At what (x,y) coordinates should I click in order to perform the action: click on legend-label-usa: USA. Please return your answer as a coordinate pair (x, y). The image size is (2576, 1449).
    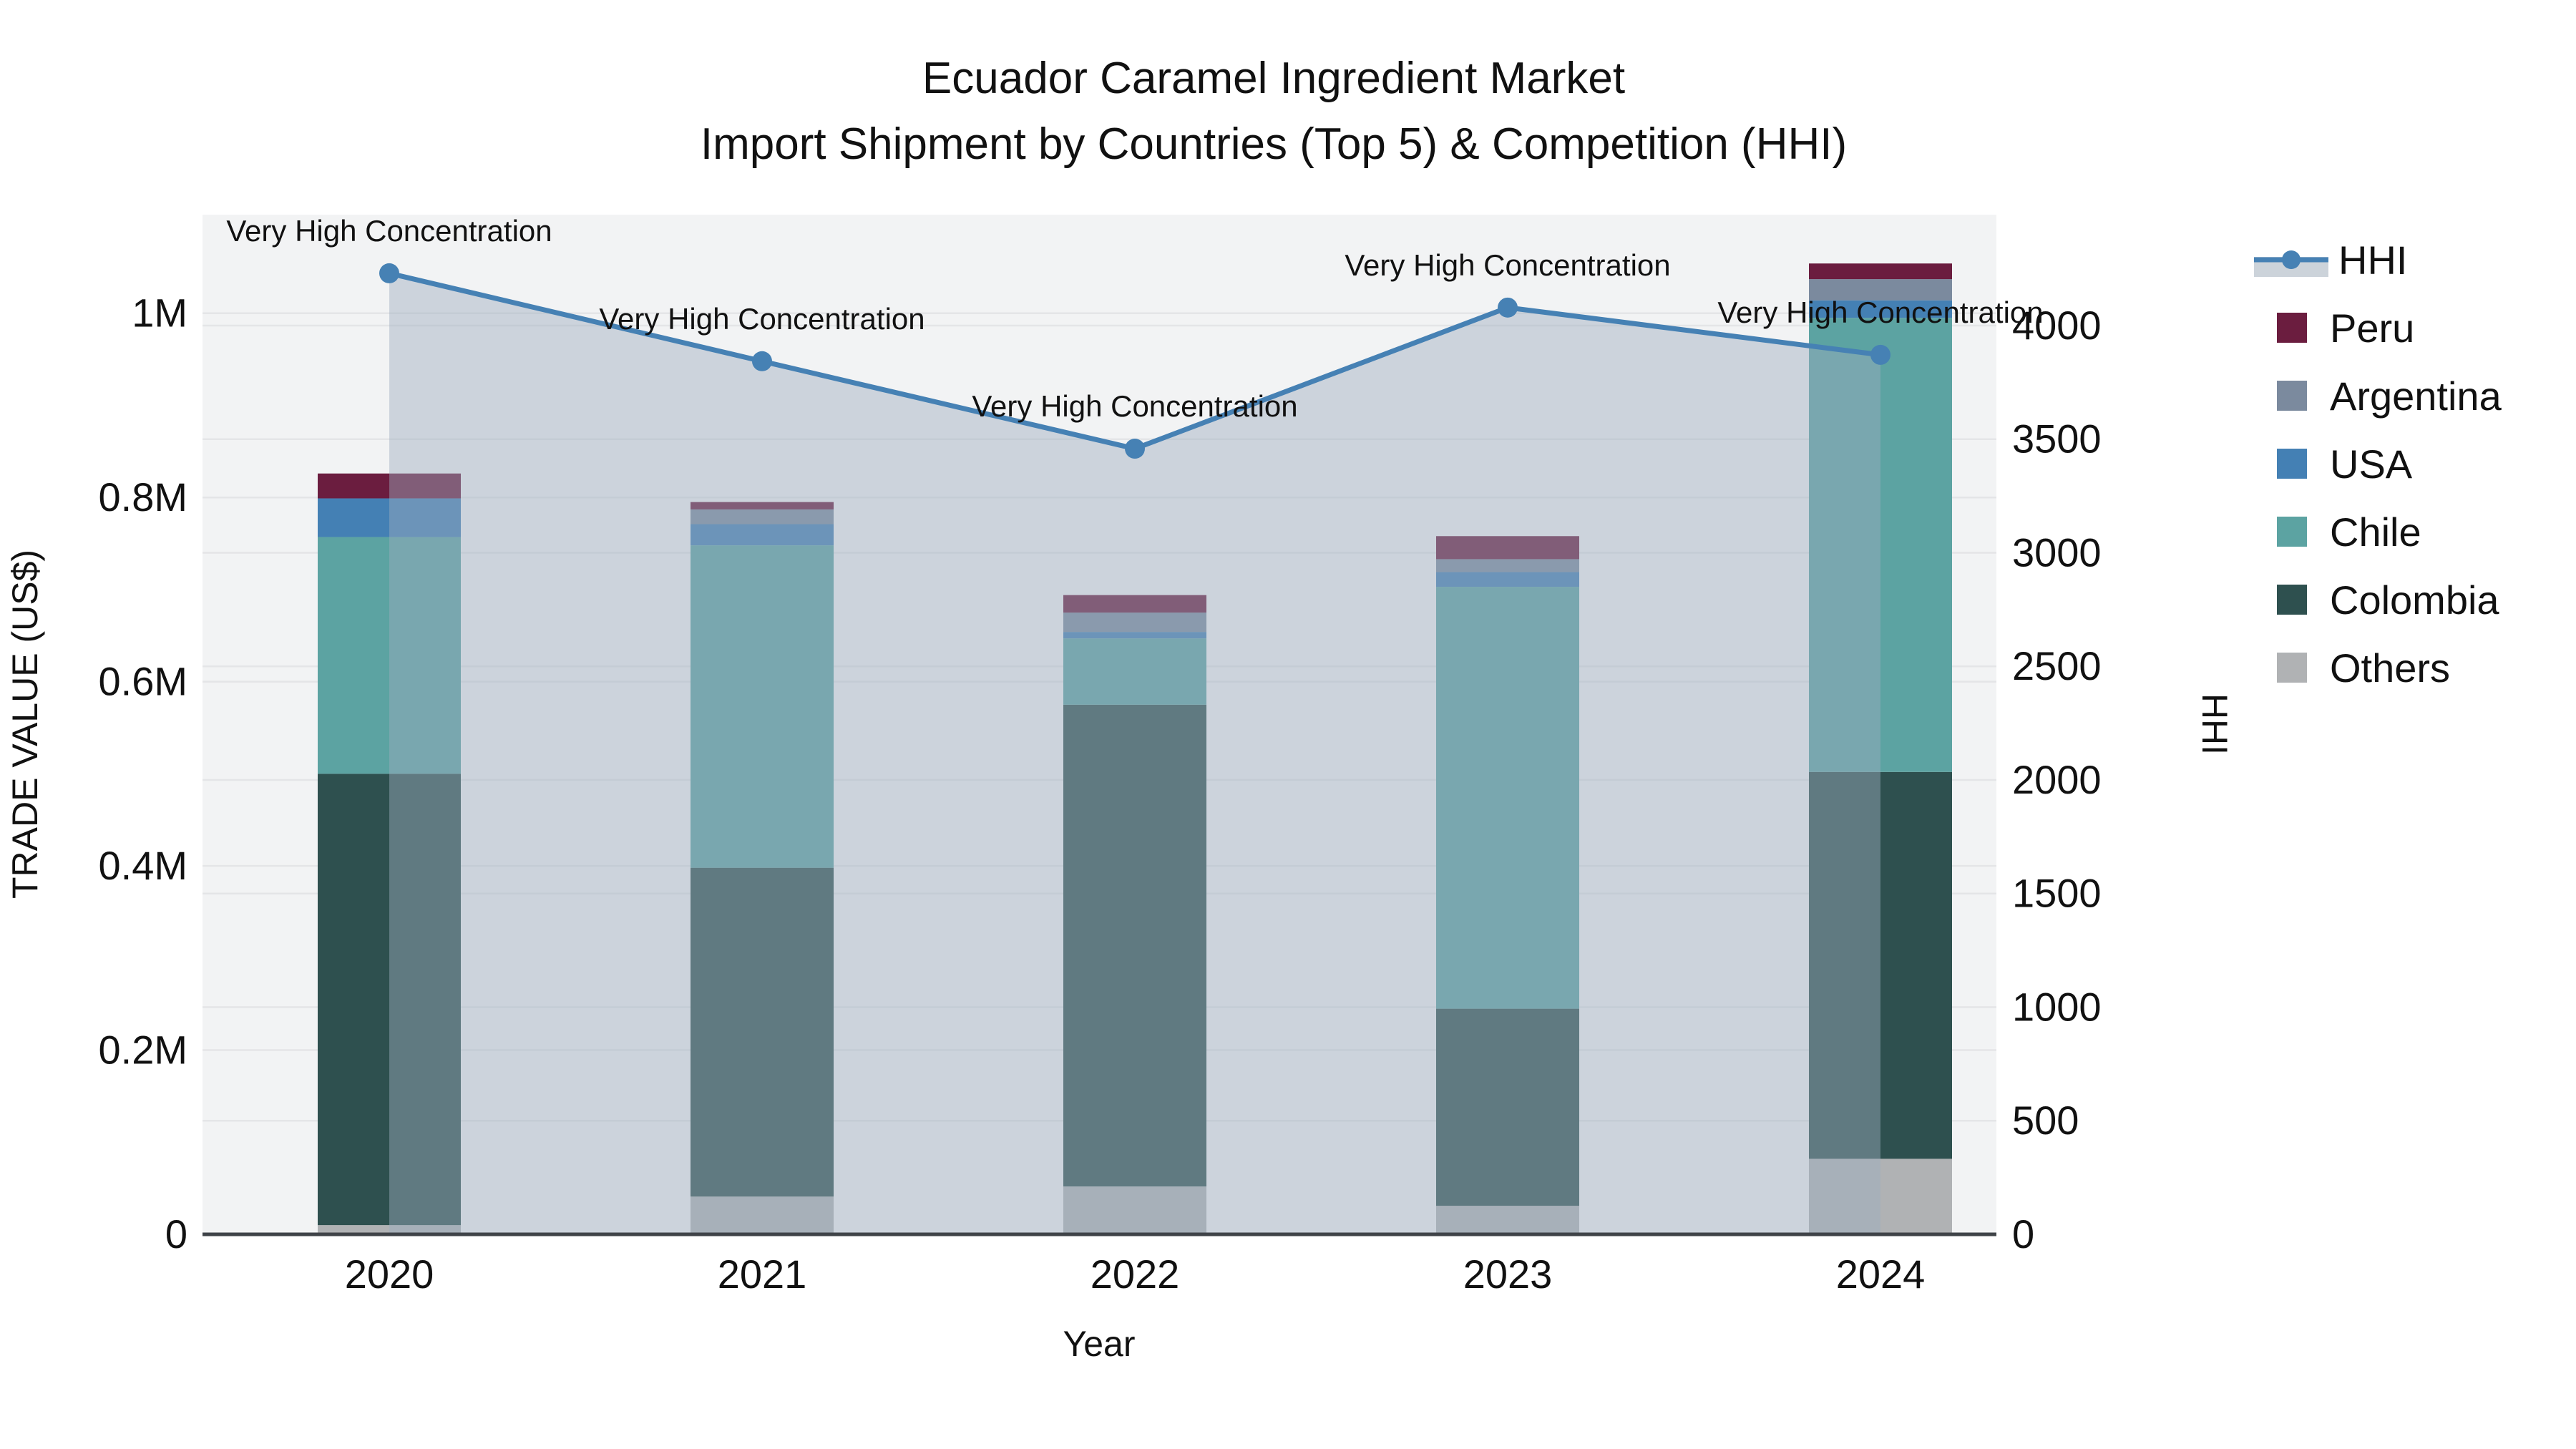
    Looking at the image, I should click on (2371, 464).